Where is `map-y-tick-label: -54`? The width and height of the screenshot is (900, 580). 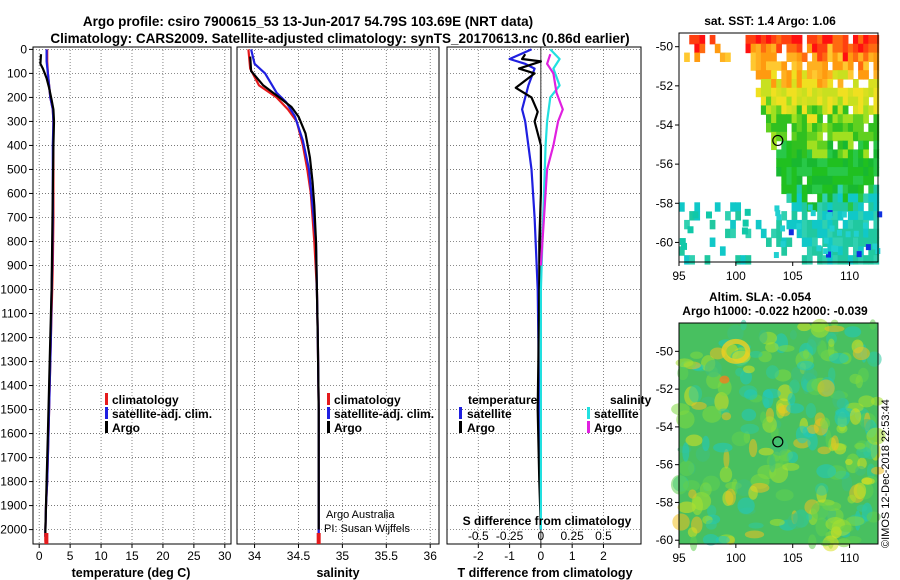
map-y-tick-label: -54 is located at coordinates (665, 125).